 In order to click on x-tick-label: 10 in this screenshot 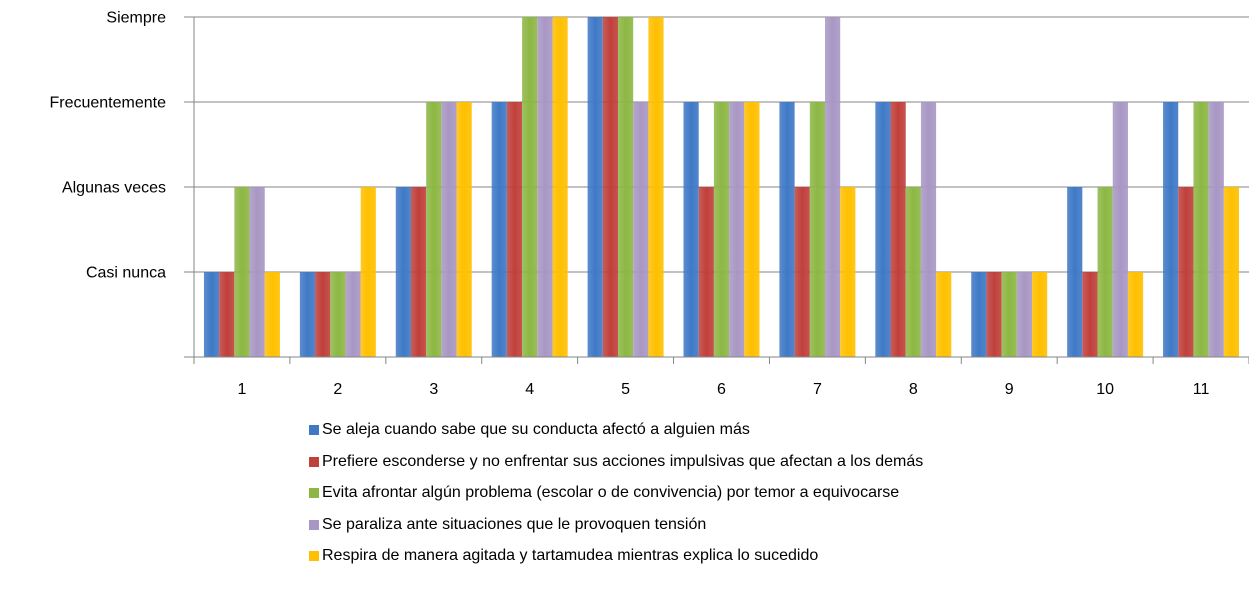, I will do `click(1105, 389)`.